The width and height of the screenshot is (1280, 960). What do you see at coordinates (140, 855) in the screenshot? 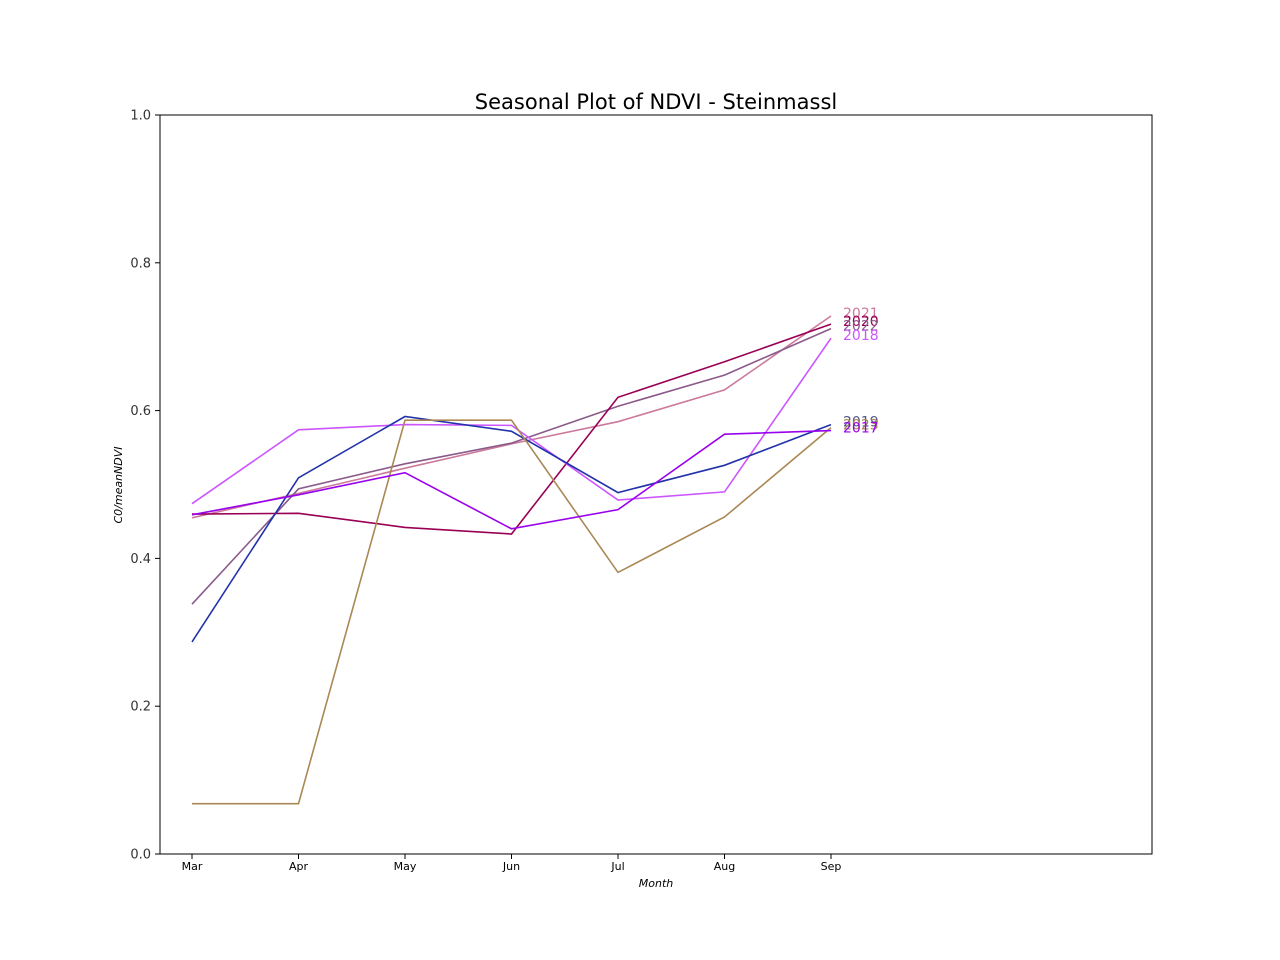
I see `y-tick-label: 0.0` at bounding box center [140, 855].